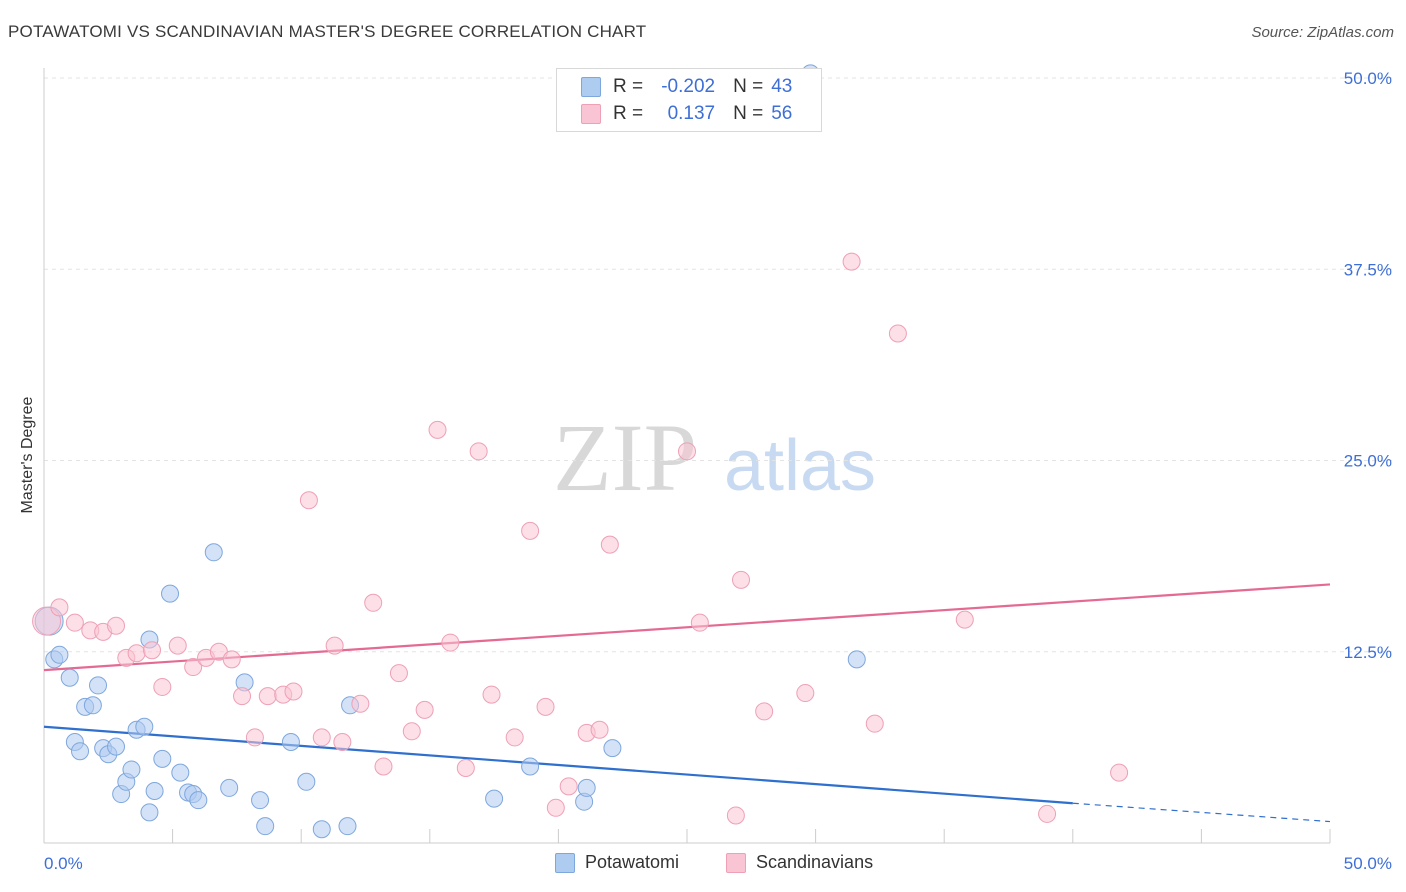 The width and height of the screenshot is (1406, 892). Describe the element at coordinates (632, 862) in the screenshot. I see `legend-label: Potawatomi` at that location.